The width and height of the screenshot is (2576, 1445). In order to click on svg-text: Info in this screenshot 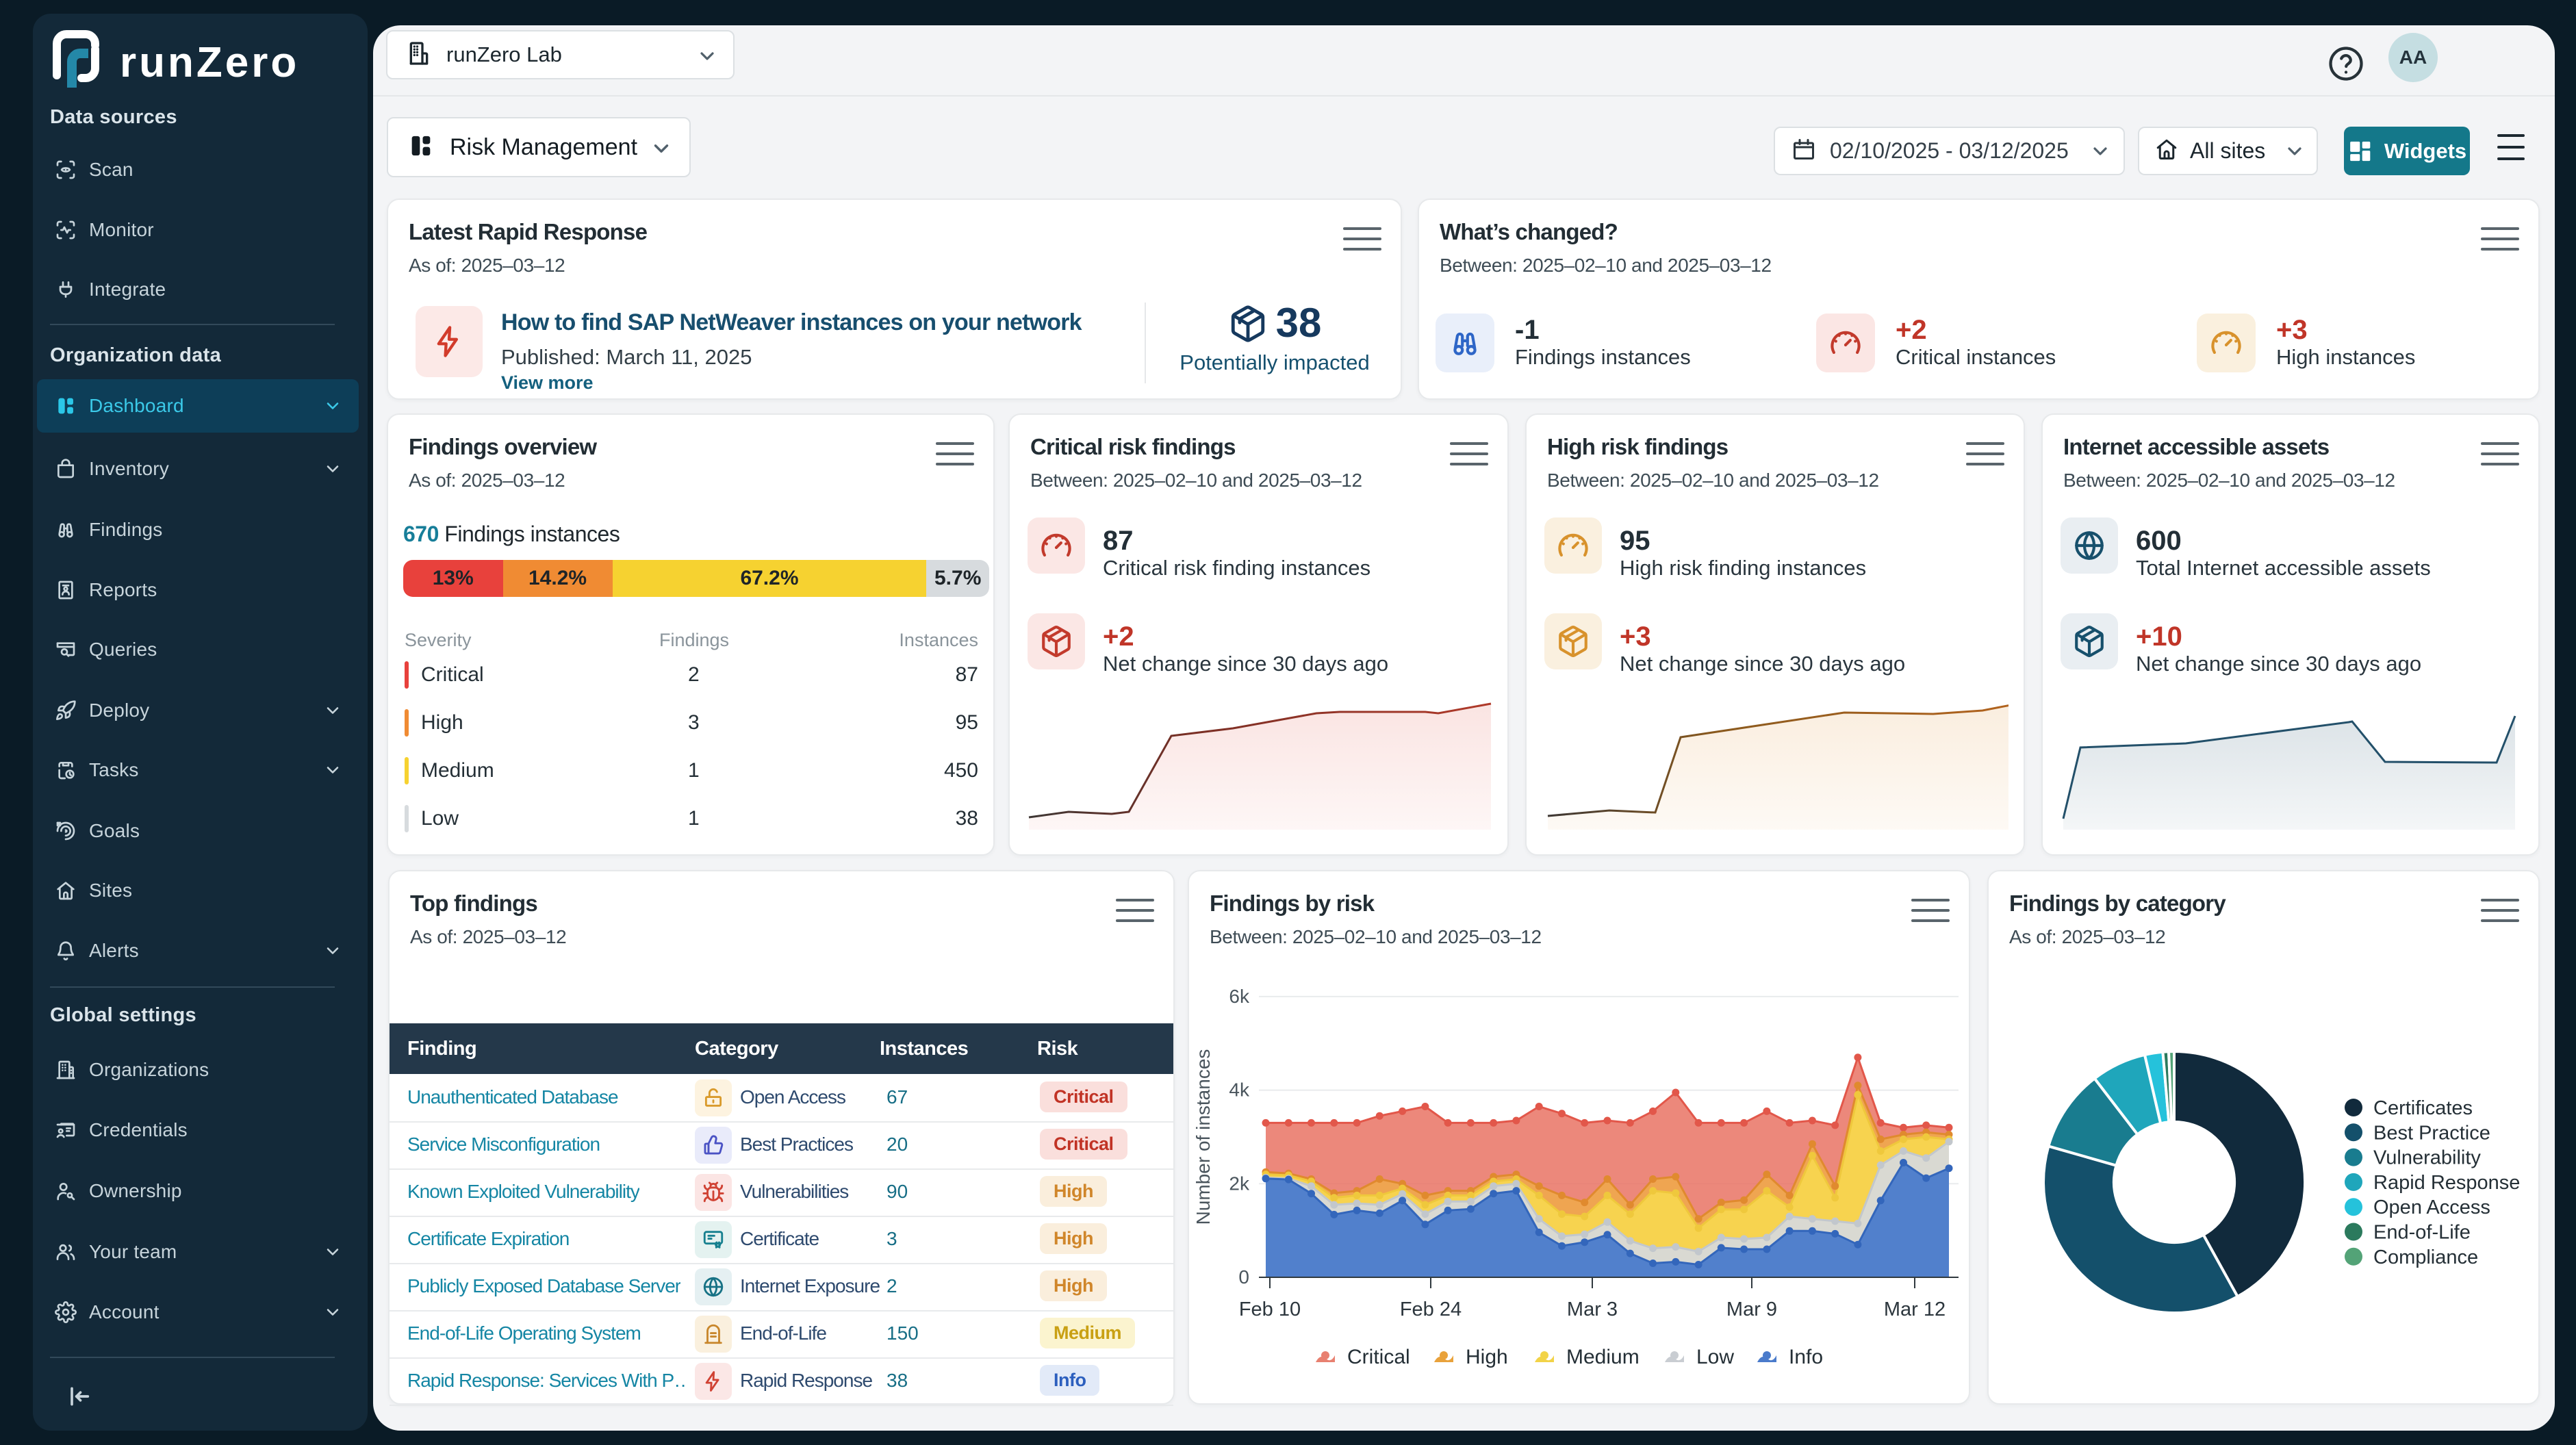, I will do `click(1806, 1357)`.